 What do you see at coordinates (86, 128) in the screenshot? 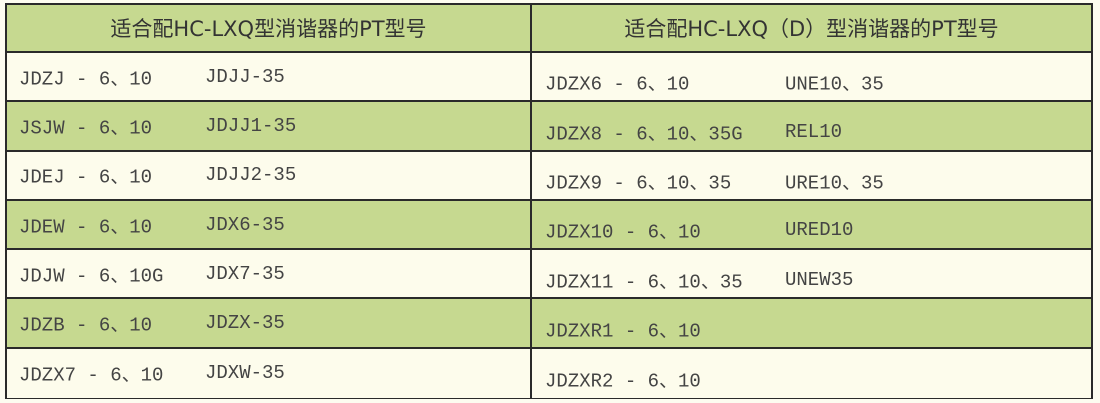
I see `model-cell: JSJW - 6、10` at bounding box center [86, 128].